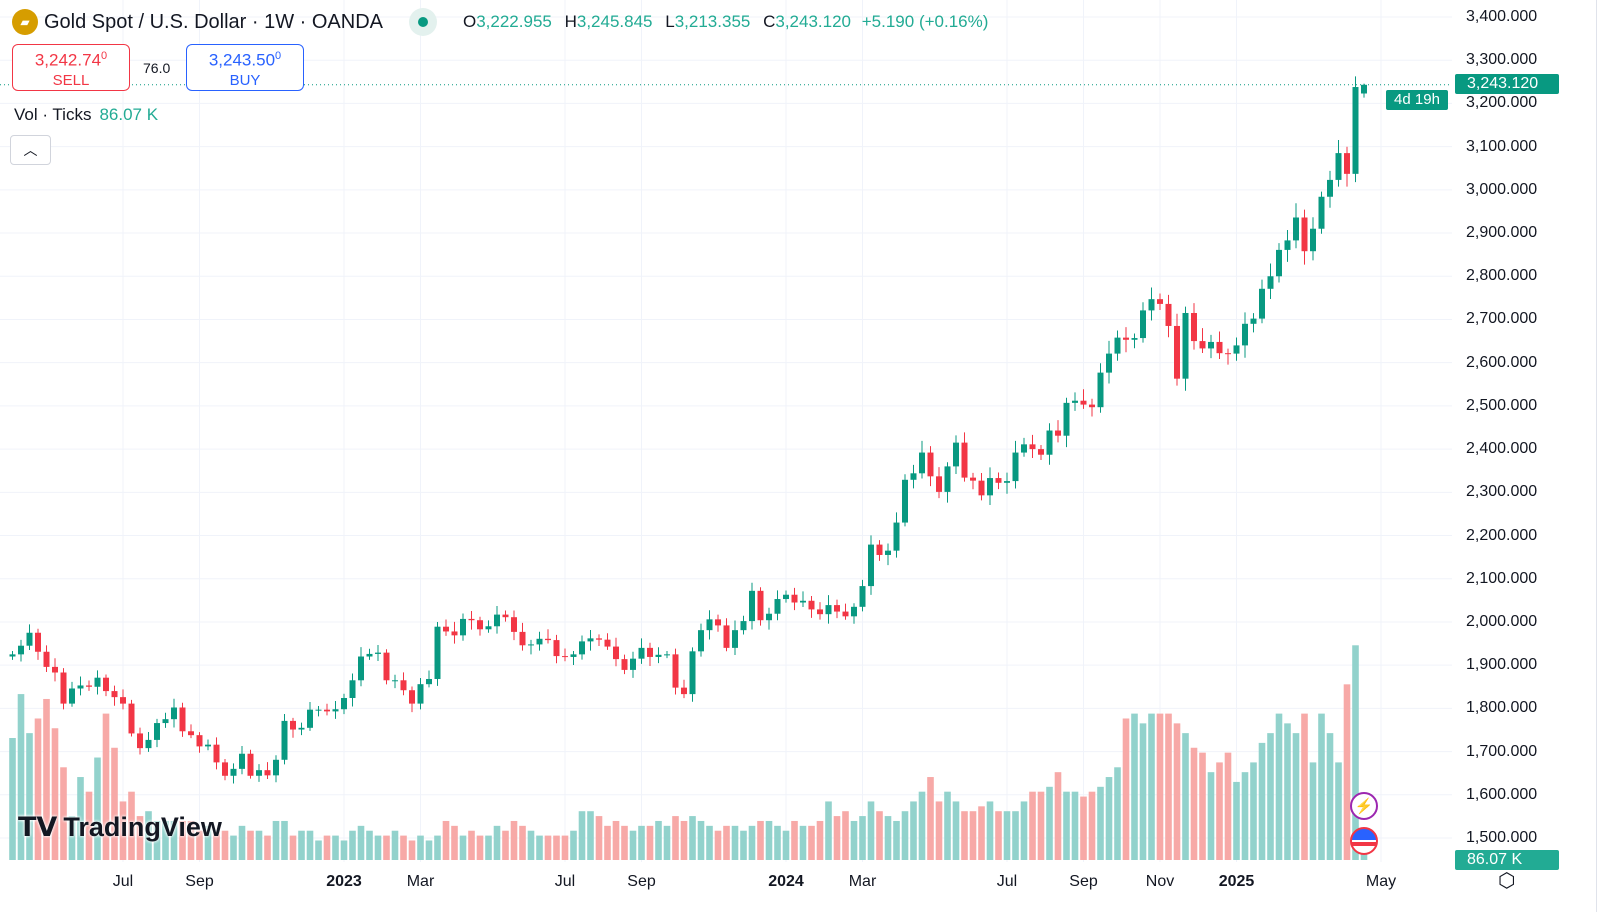  I want to click on price-tick-label: 1,600.000, so click(1502, 794).